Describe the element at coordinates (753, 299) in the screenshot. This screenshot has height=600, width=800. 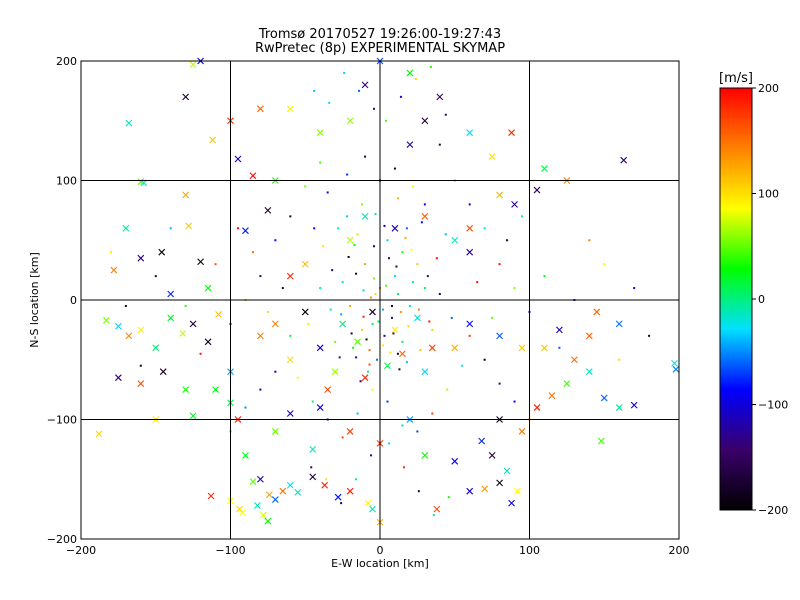
I see `colorbar: 200 100 0 −100 −200` at that location.